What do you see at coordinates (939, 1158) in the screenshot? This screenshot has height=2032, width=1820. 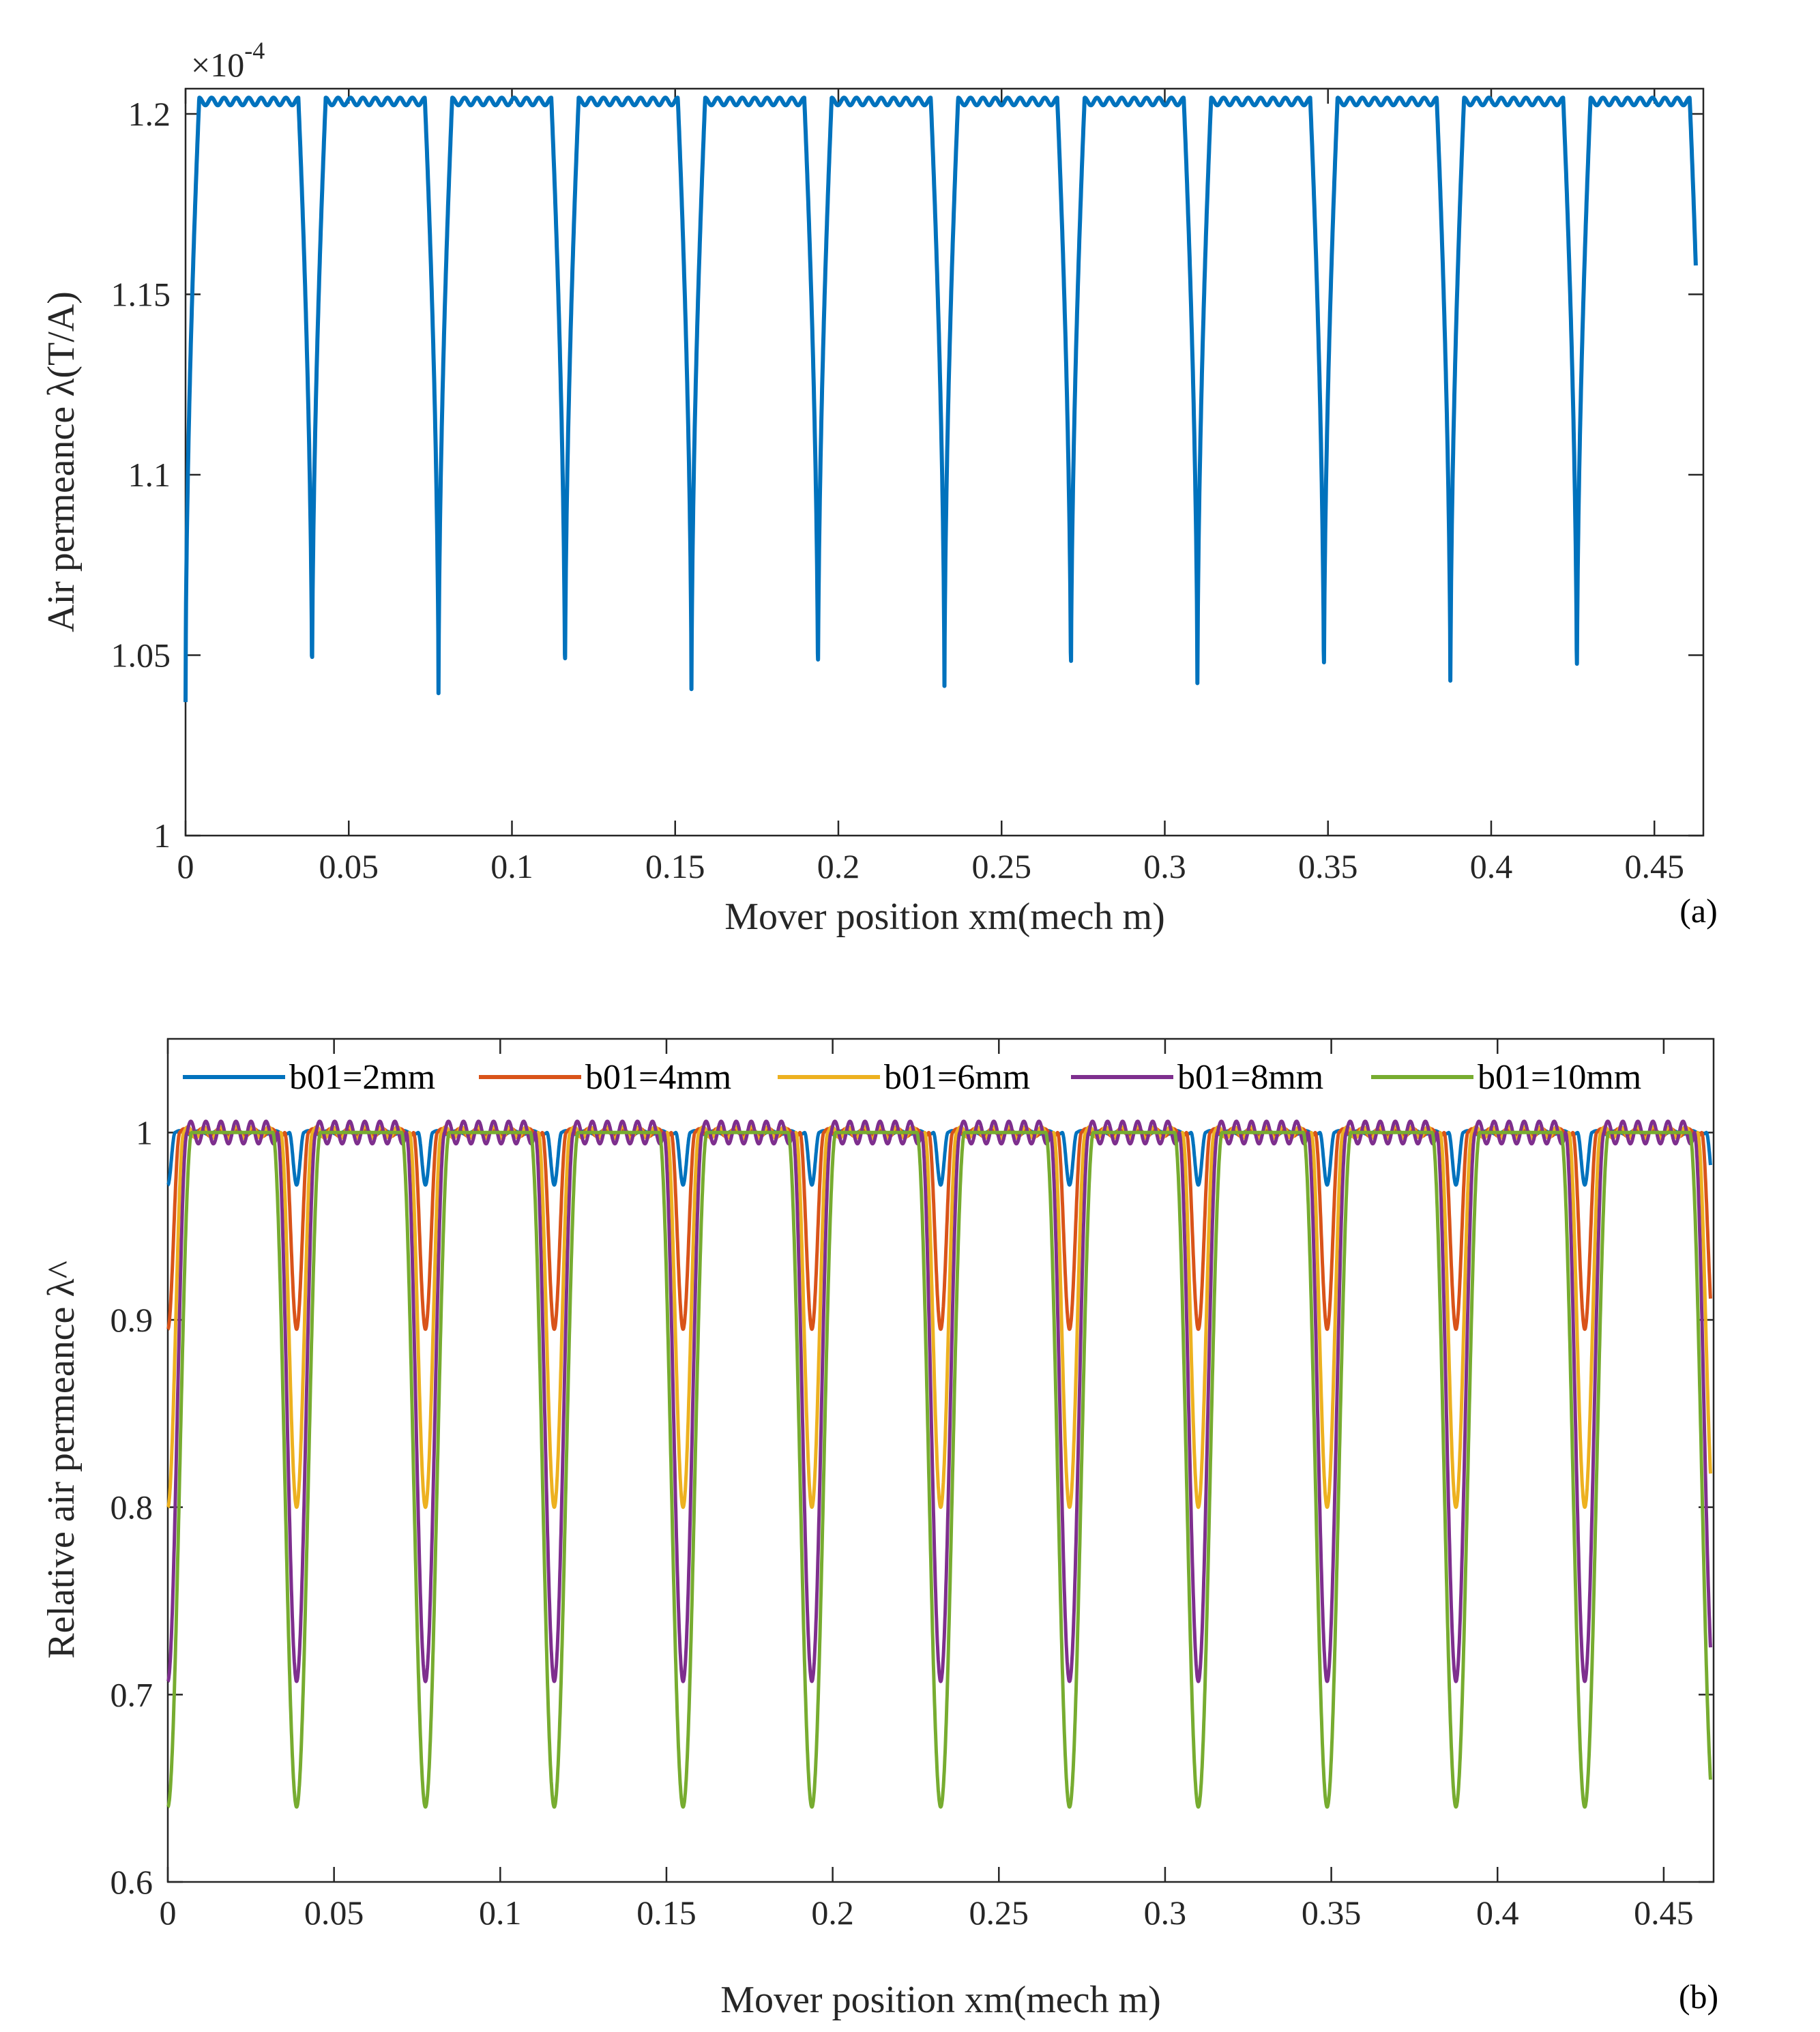 I see `series-b01-2mm` at bounding box center [939, 1158].